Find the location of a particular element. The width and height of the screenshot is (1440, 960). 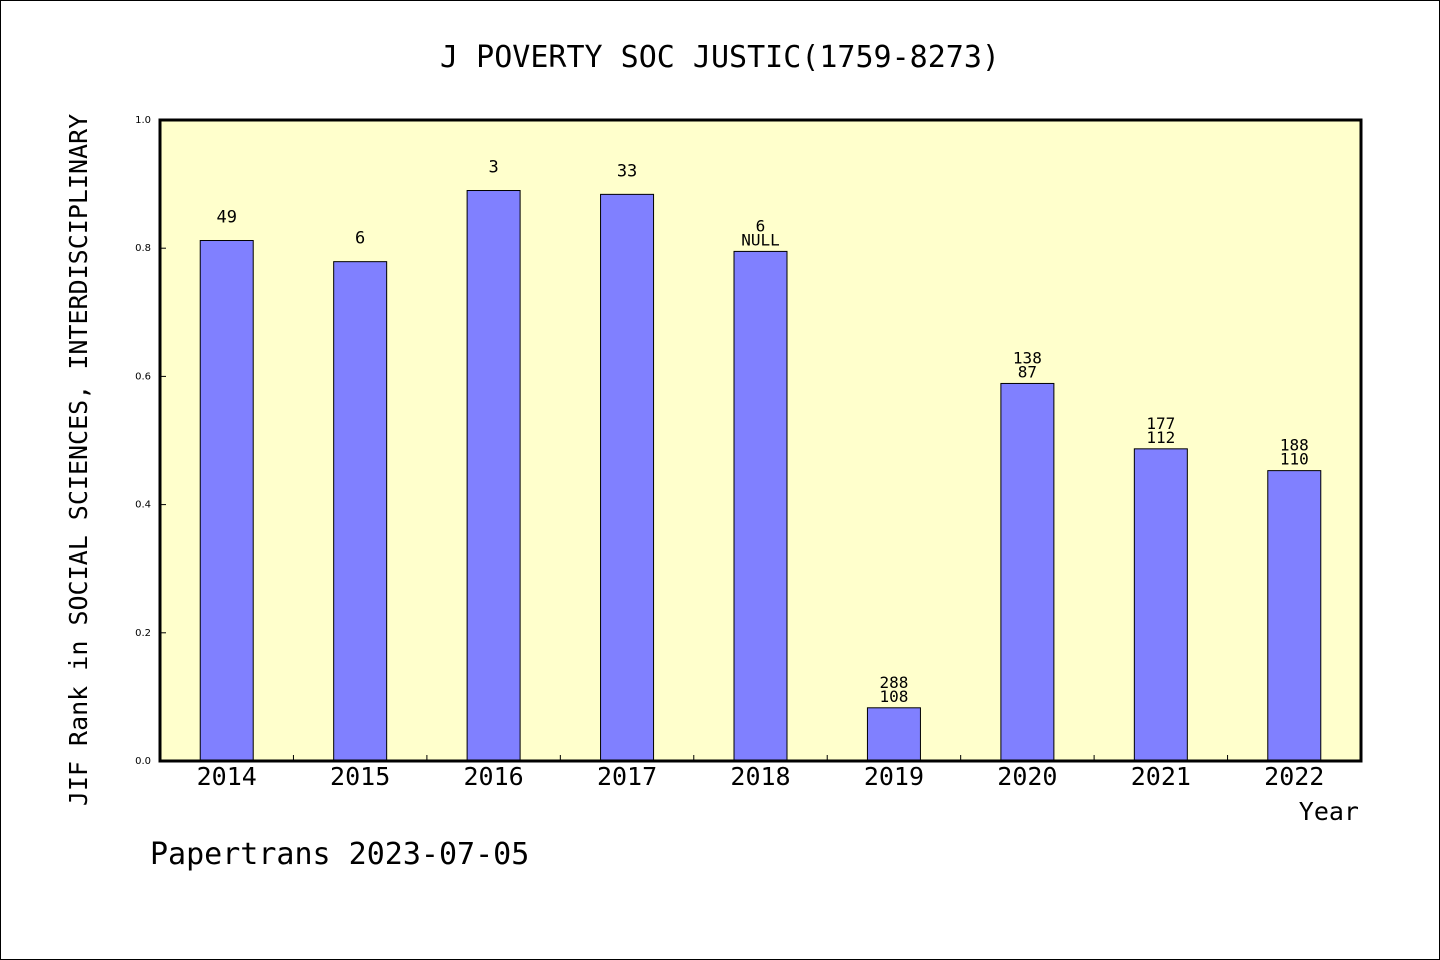

bar-value-label: NULL is located at coordinates (760, 239).